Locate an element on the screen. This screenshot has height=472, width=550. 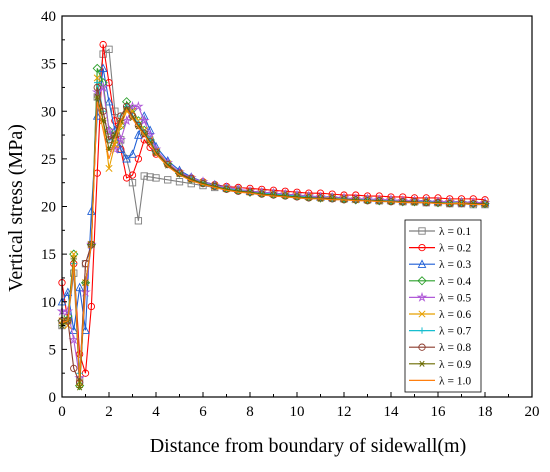
legend-label: λ = 0.3 is located at coordinates (455, 265).